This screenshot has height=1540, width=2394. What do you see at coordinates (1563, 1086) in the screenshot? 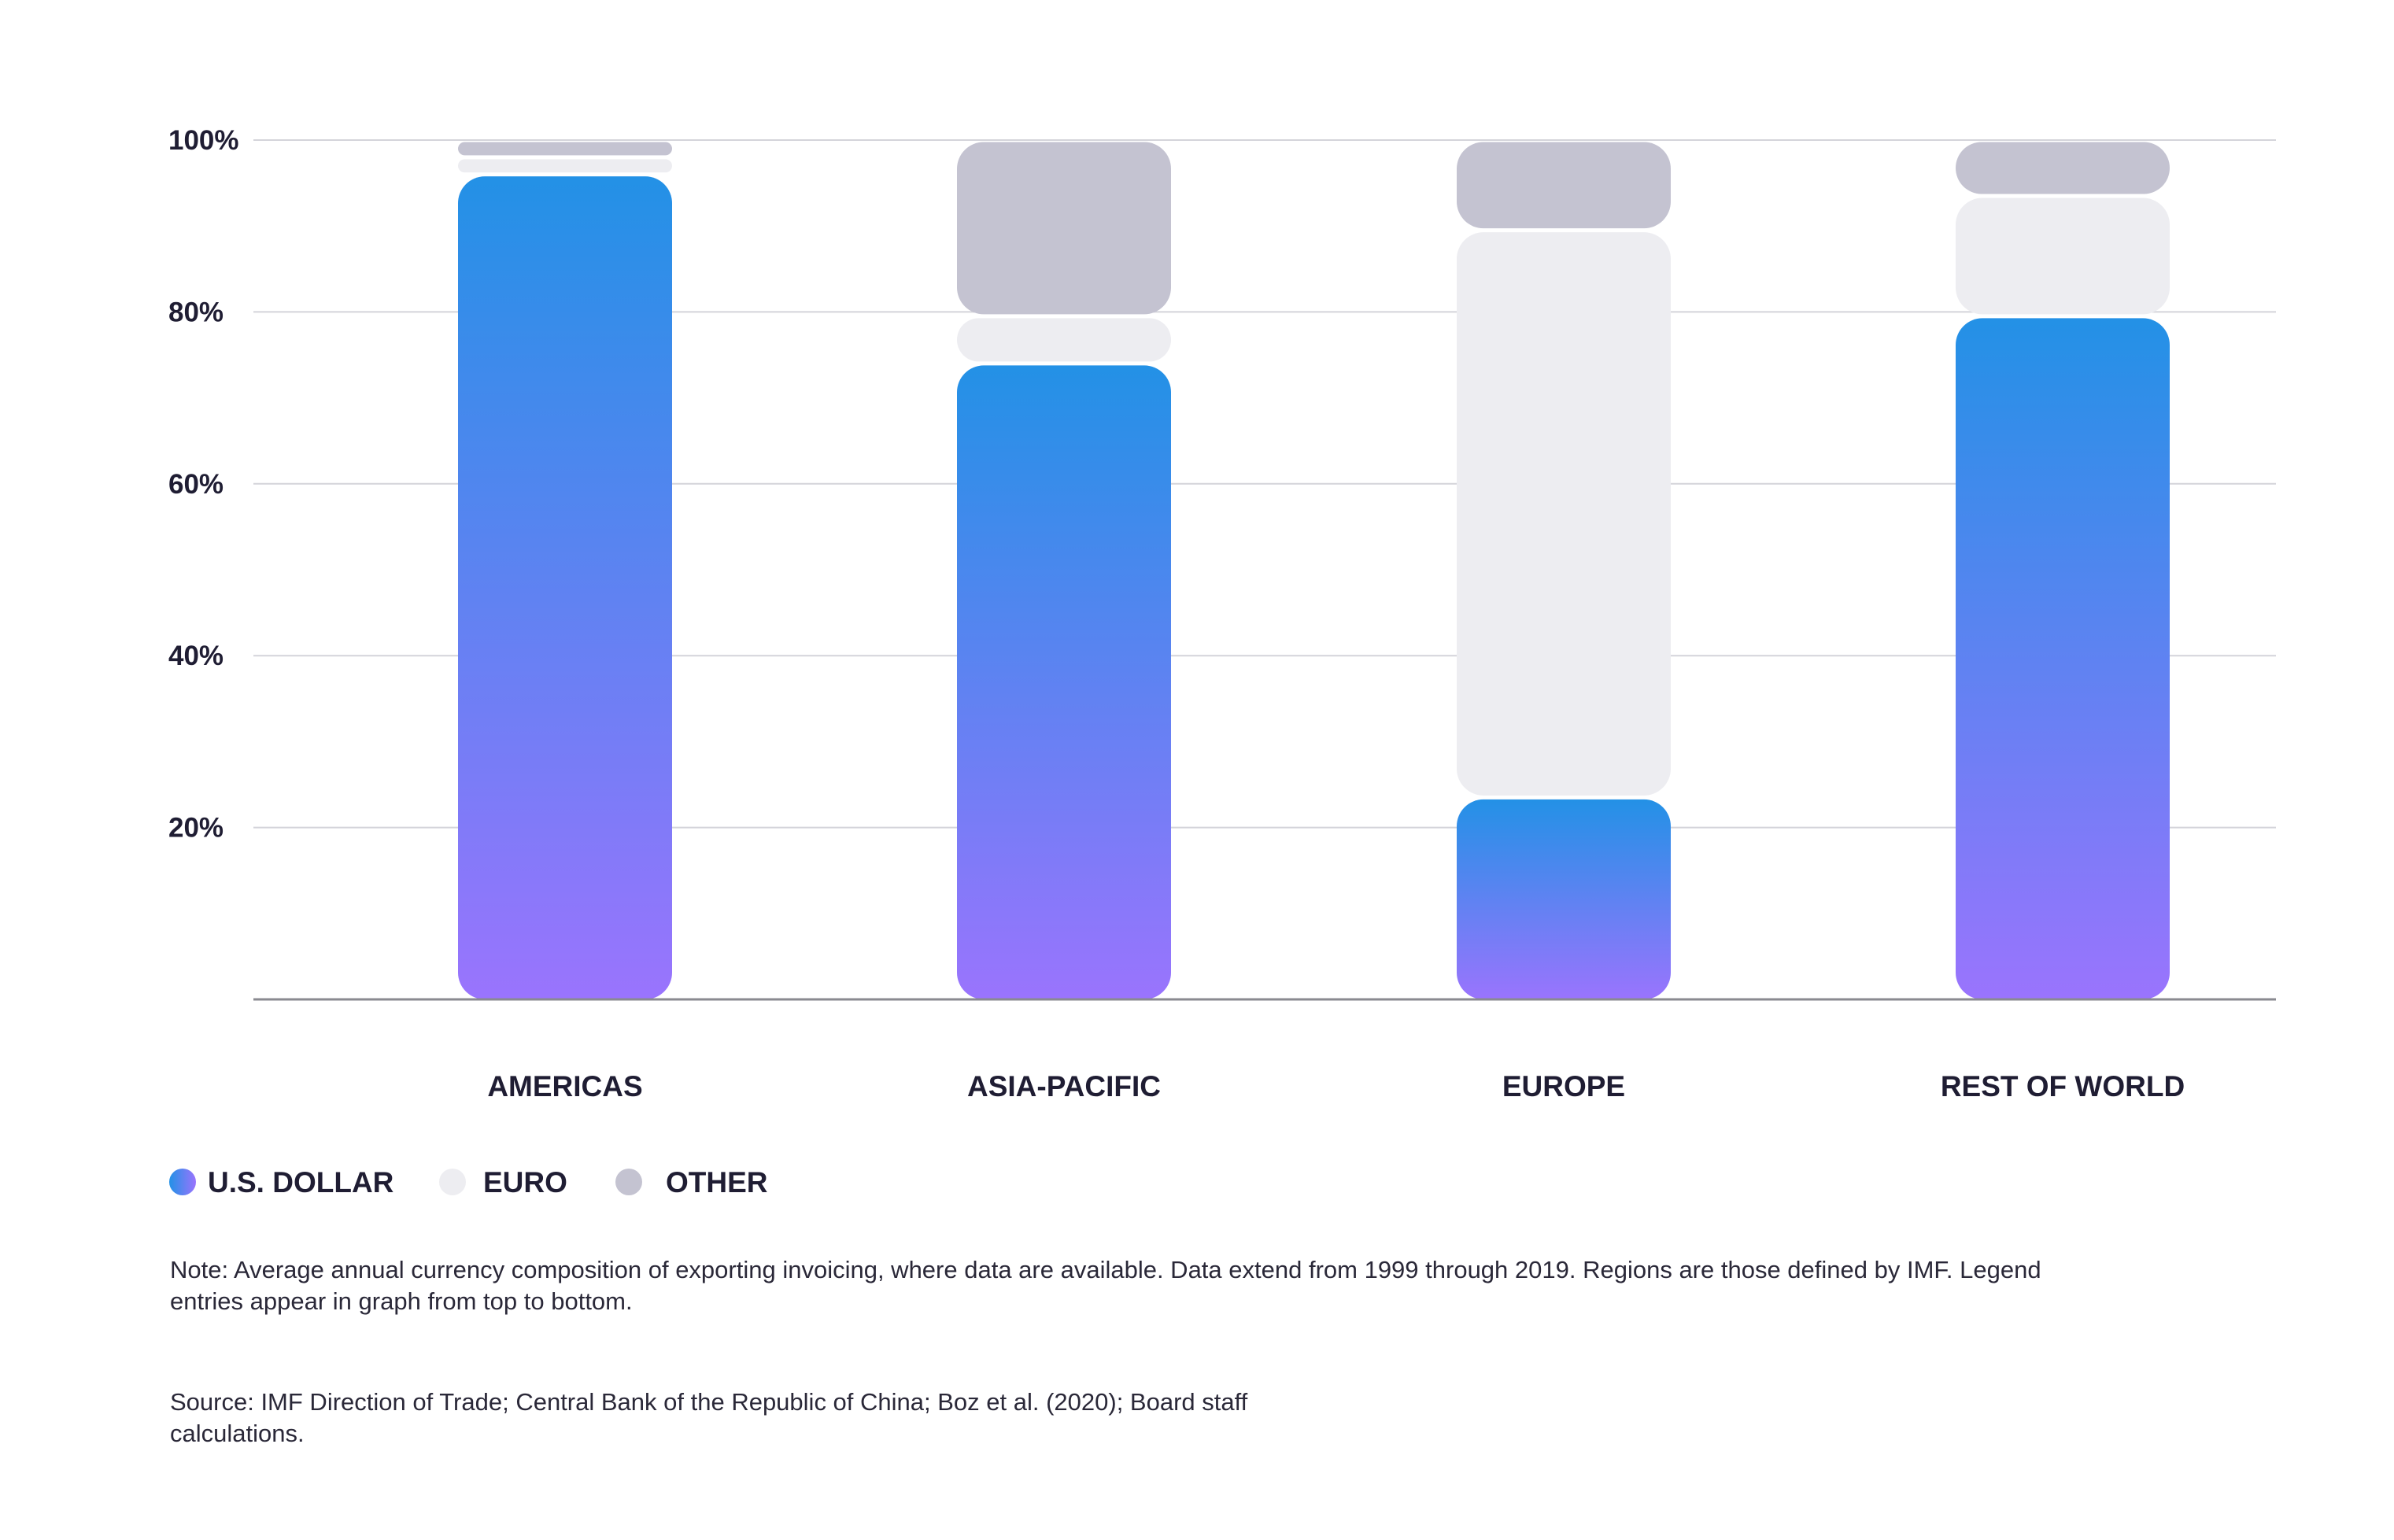
I see `x-category-label: EUROPE` at bounding box center [1563, 1086].